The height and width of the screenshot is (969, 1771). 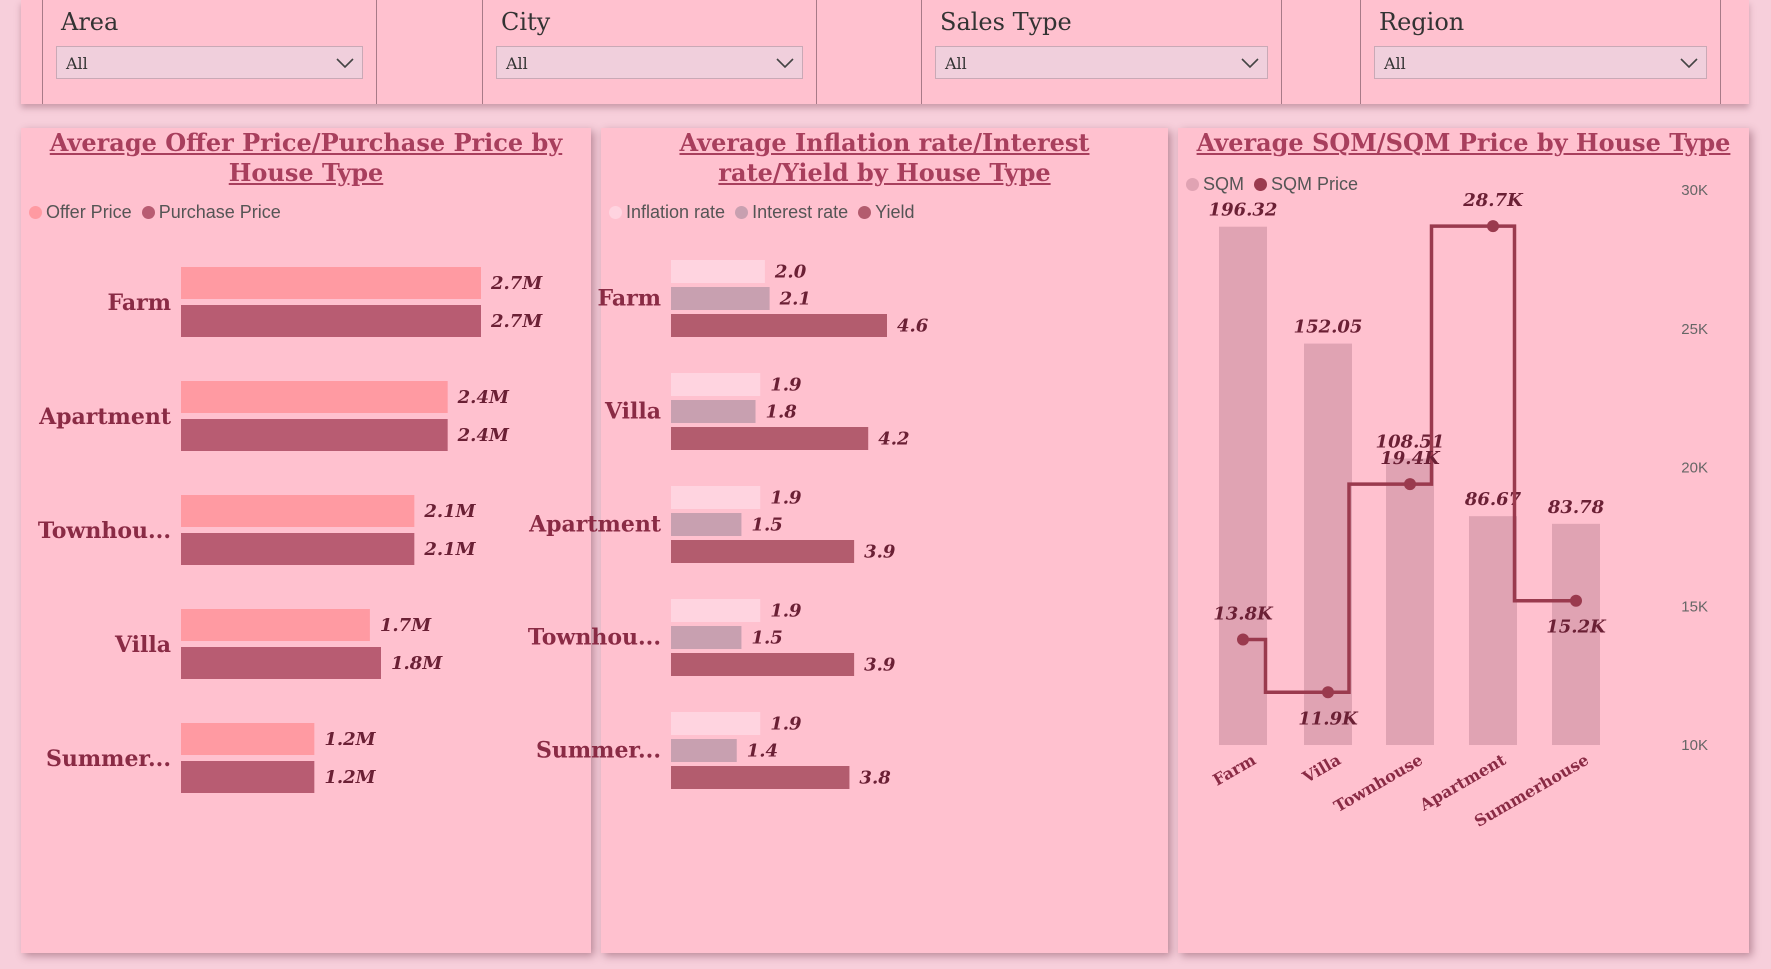 What do you see at coordinates (1315, 184) in the screenshot?
I see `legend-label: SQM Price` at bounding box center [1315, 184].